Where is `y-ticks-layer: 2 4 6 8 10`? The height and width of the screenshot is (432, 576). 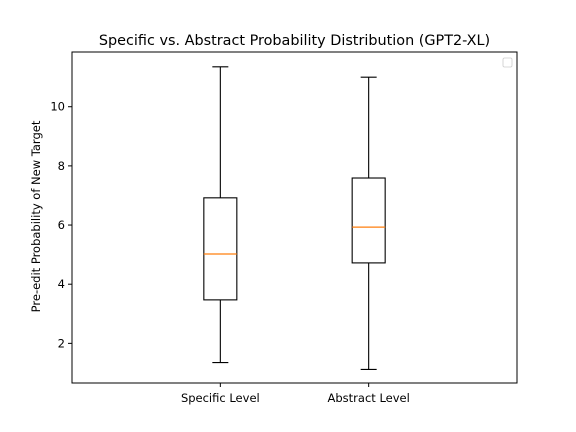
y-ticks-layer: 2 4 6 8 10 is located at coordinates (61, 225).